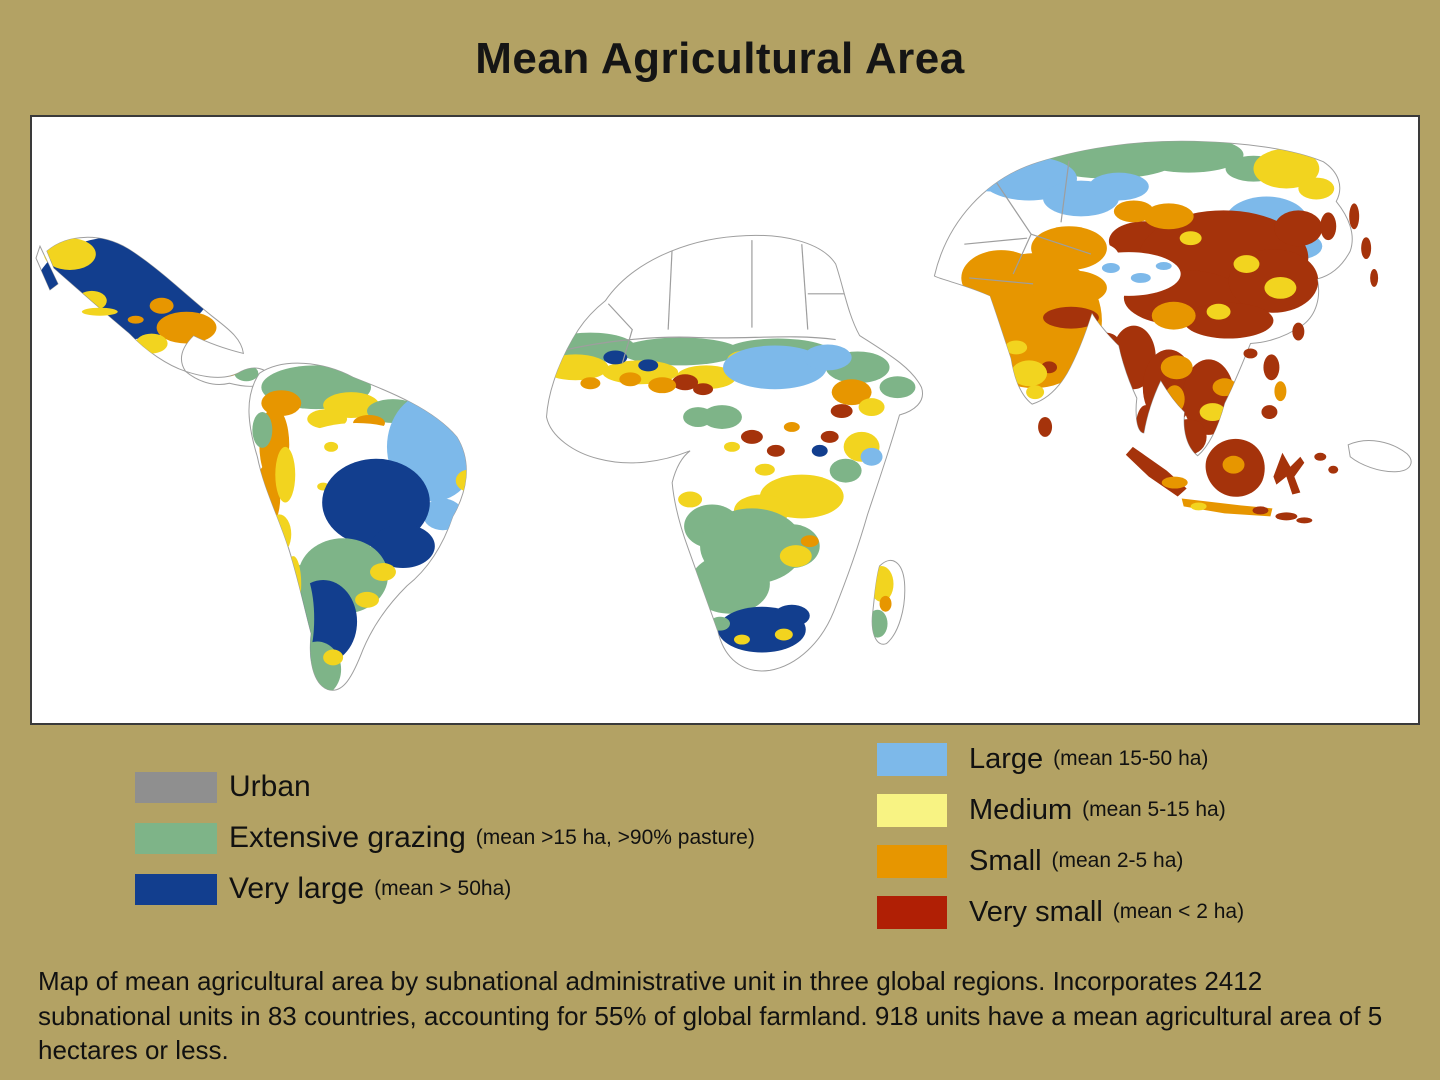 This screenshot has height=1080, width=1440. Describe the element at coordinates (912, 759) in the screenshot. I see `legend-swatch-large` at that location.